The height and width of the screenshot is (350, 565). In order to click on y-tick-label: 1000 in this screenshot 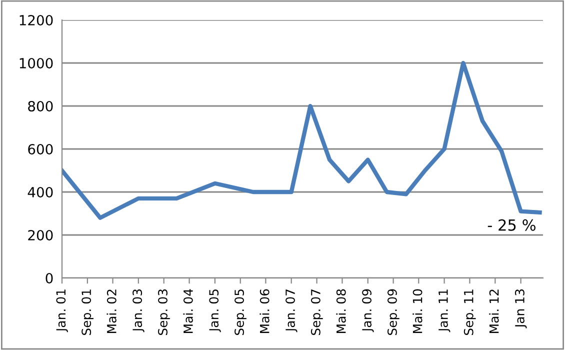, I will do `click(36, 63)`.